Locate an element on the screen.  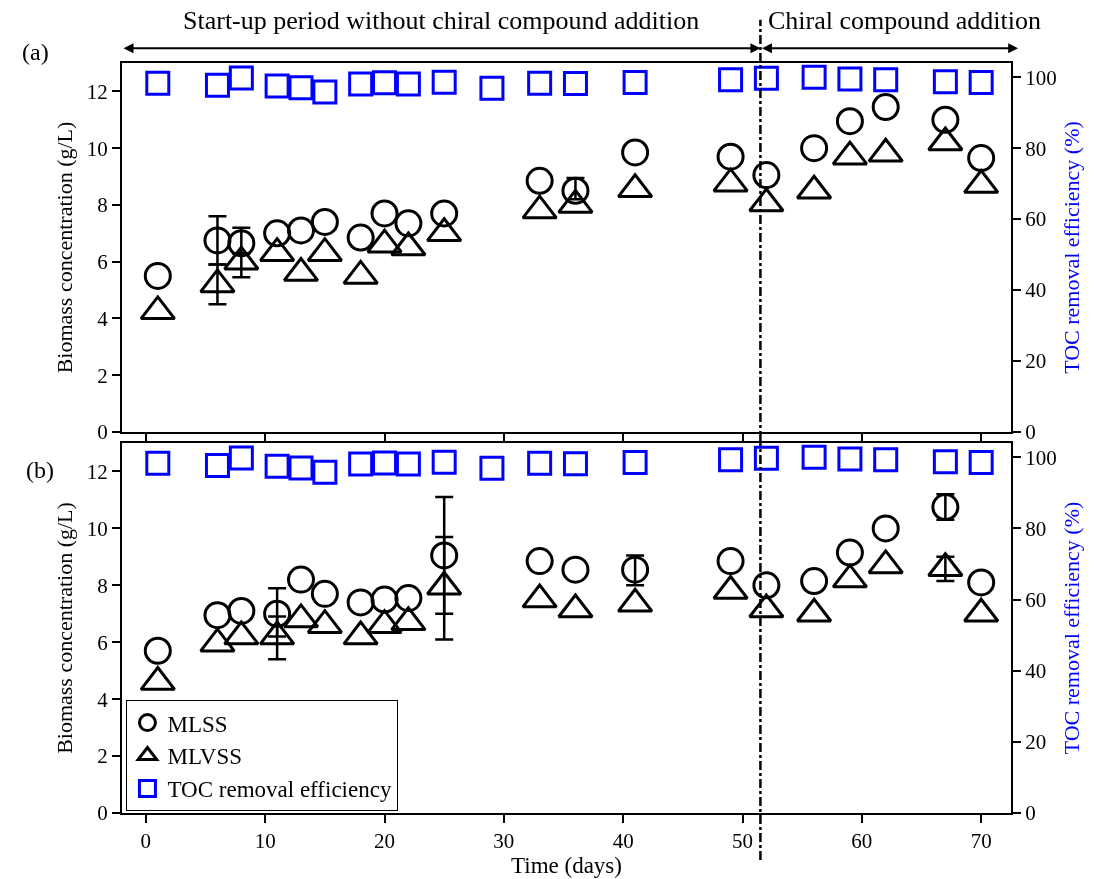
text: (b) is located at coordinates (40, 470).